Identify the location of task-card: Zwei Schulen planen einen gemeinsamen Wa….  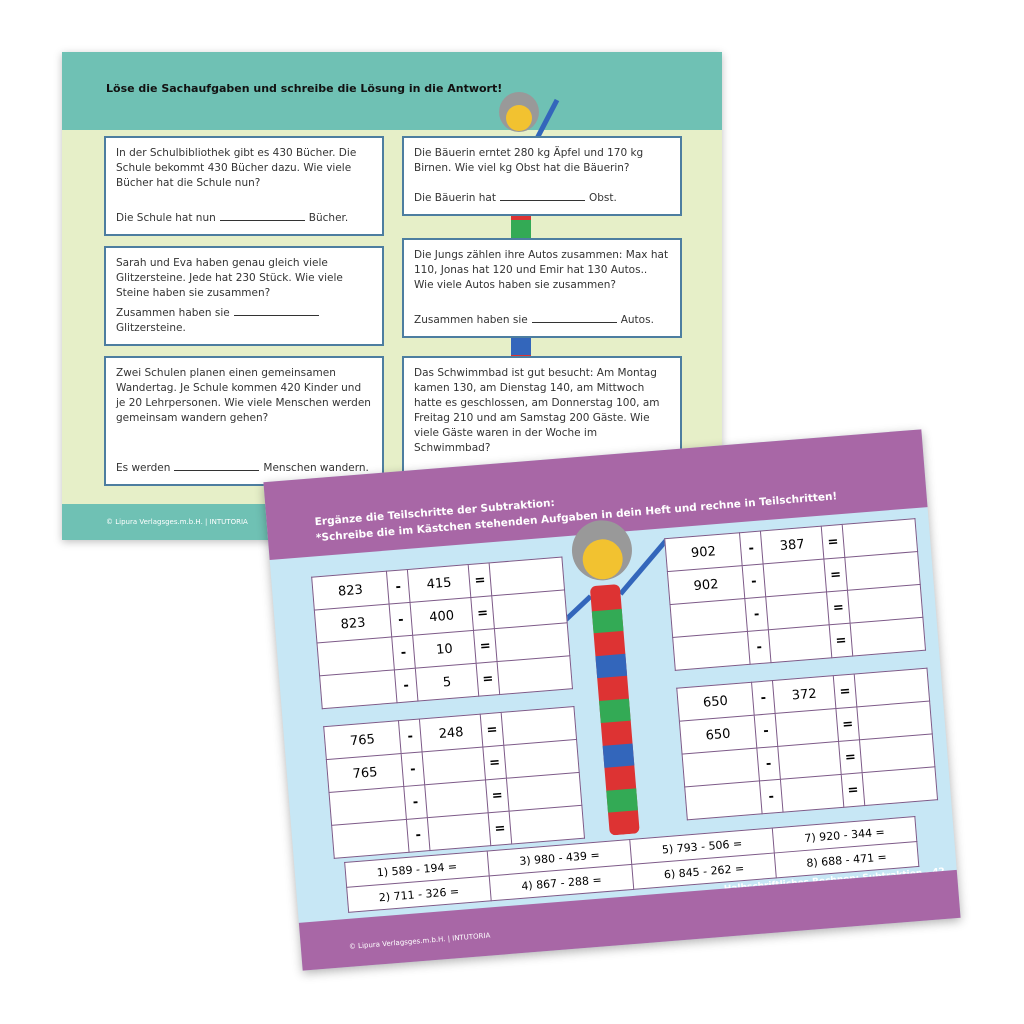
(244, 421).